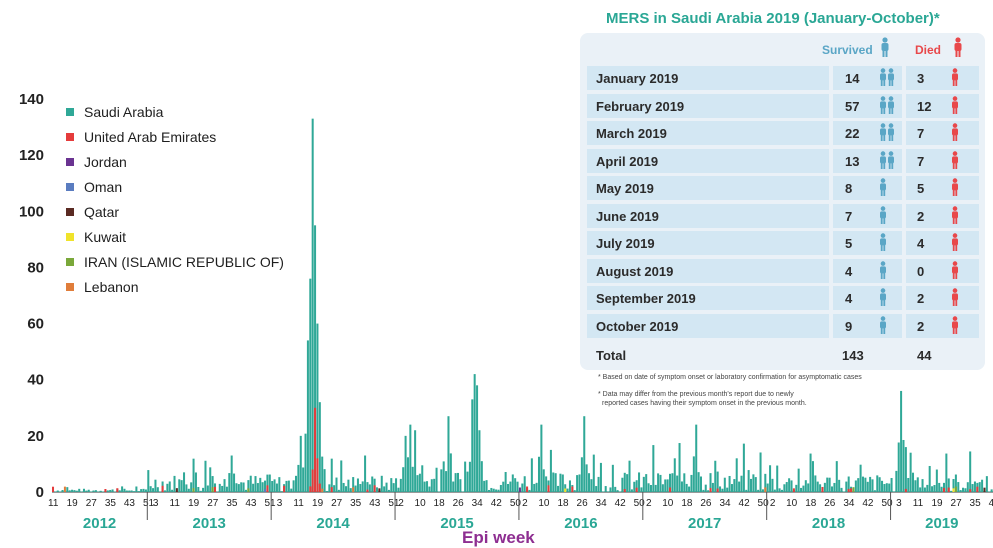 Image resolution: width=993 pixels, height=548 pixels. What do you see at coordinates (35, 267) in the screenshot?
I see `y-tick-label: 80` at bounding box center [35, 267].